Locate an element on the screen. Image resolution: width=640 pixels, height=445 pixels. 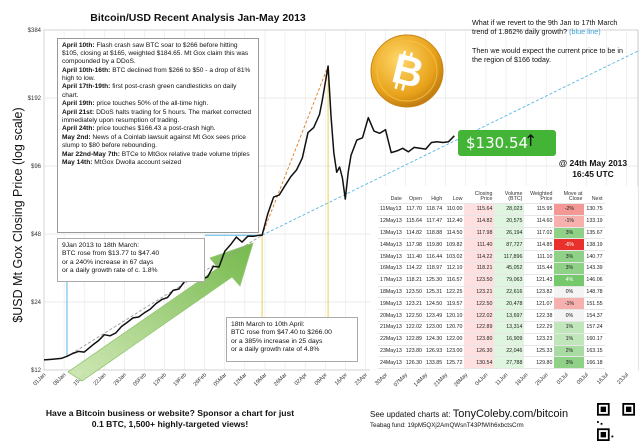
table-cell: 13,697 is located at coordinates (509, 315).